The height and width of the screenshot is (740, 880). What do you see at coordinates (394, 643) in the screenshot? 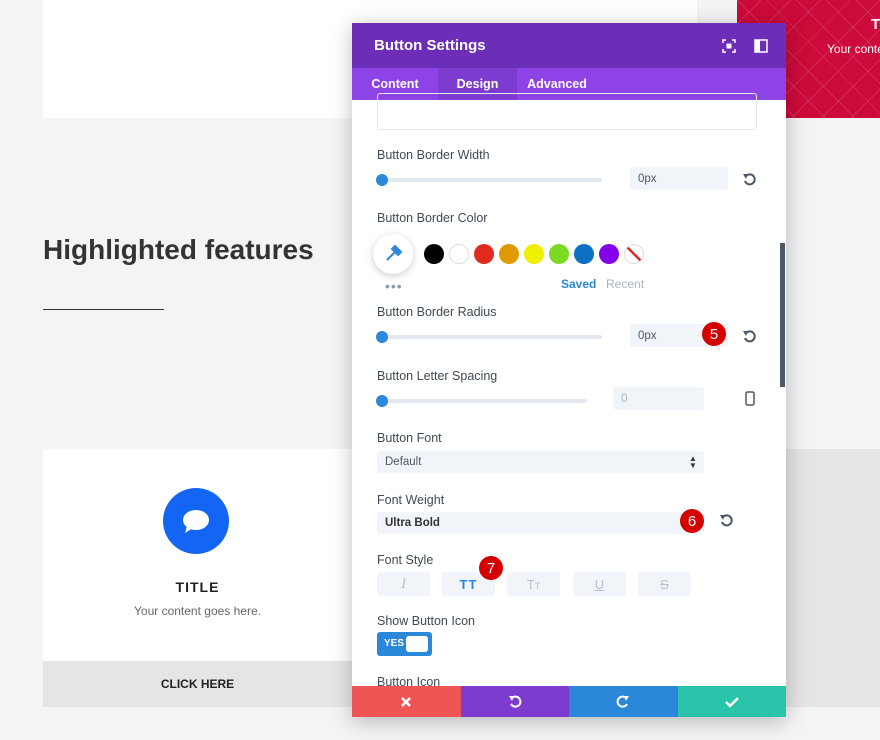
I see `toggle-label: YES` at bounding box center [394, 643].